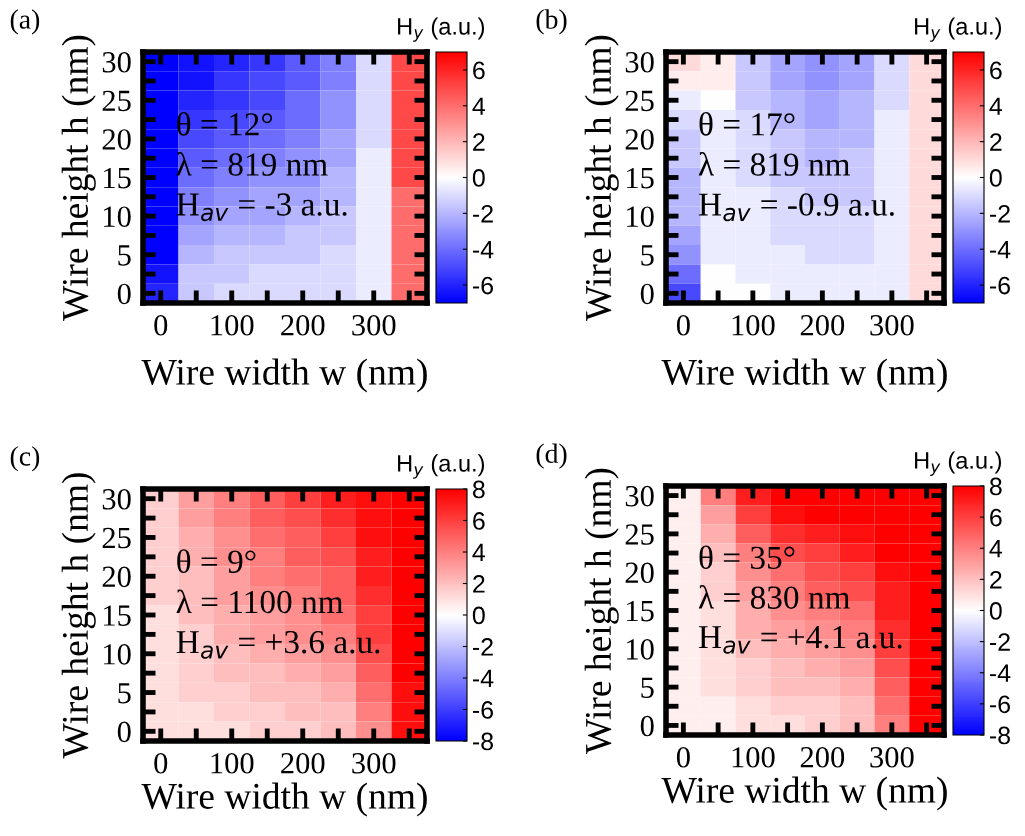 This screenshot has width=1025, height=836. Describe the element at coordinates (25, 459) in the screenshot. I see `chart-title: (c)` at that location.